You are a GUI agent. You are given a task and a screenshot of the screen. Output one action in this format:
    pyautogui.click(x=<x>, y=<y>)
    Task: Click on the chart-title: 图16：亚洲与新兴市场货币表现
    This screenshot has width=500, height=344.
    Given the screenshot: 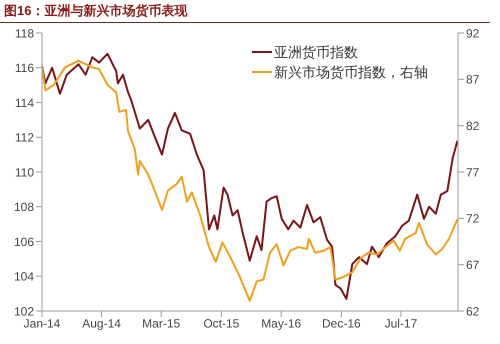 What is the action you would take?
    pyautogui.click(x=245, y=11)
    